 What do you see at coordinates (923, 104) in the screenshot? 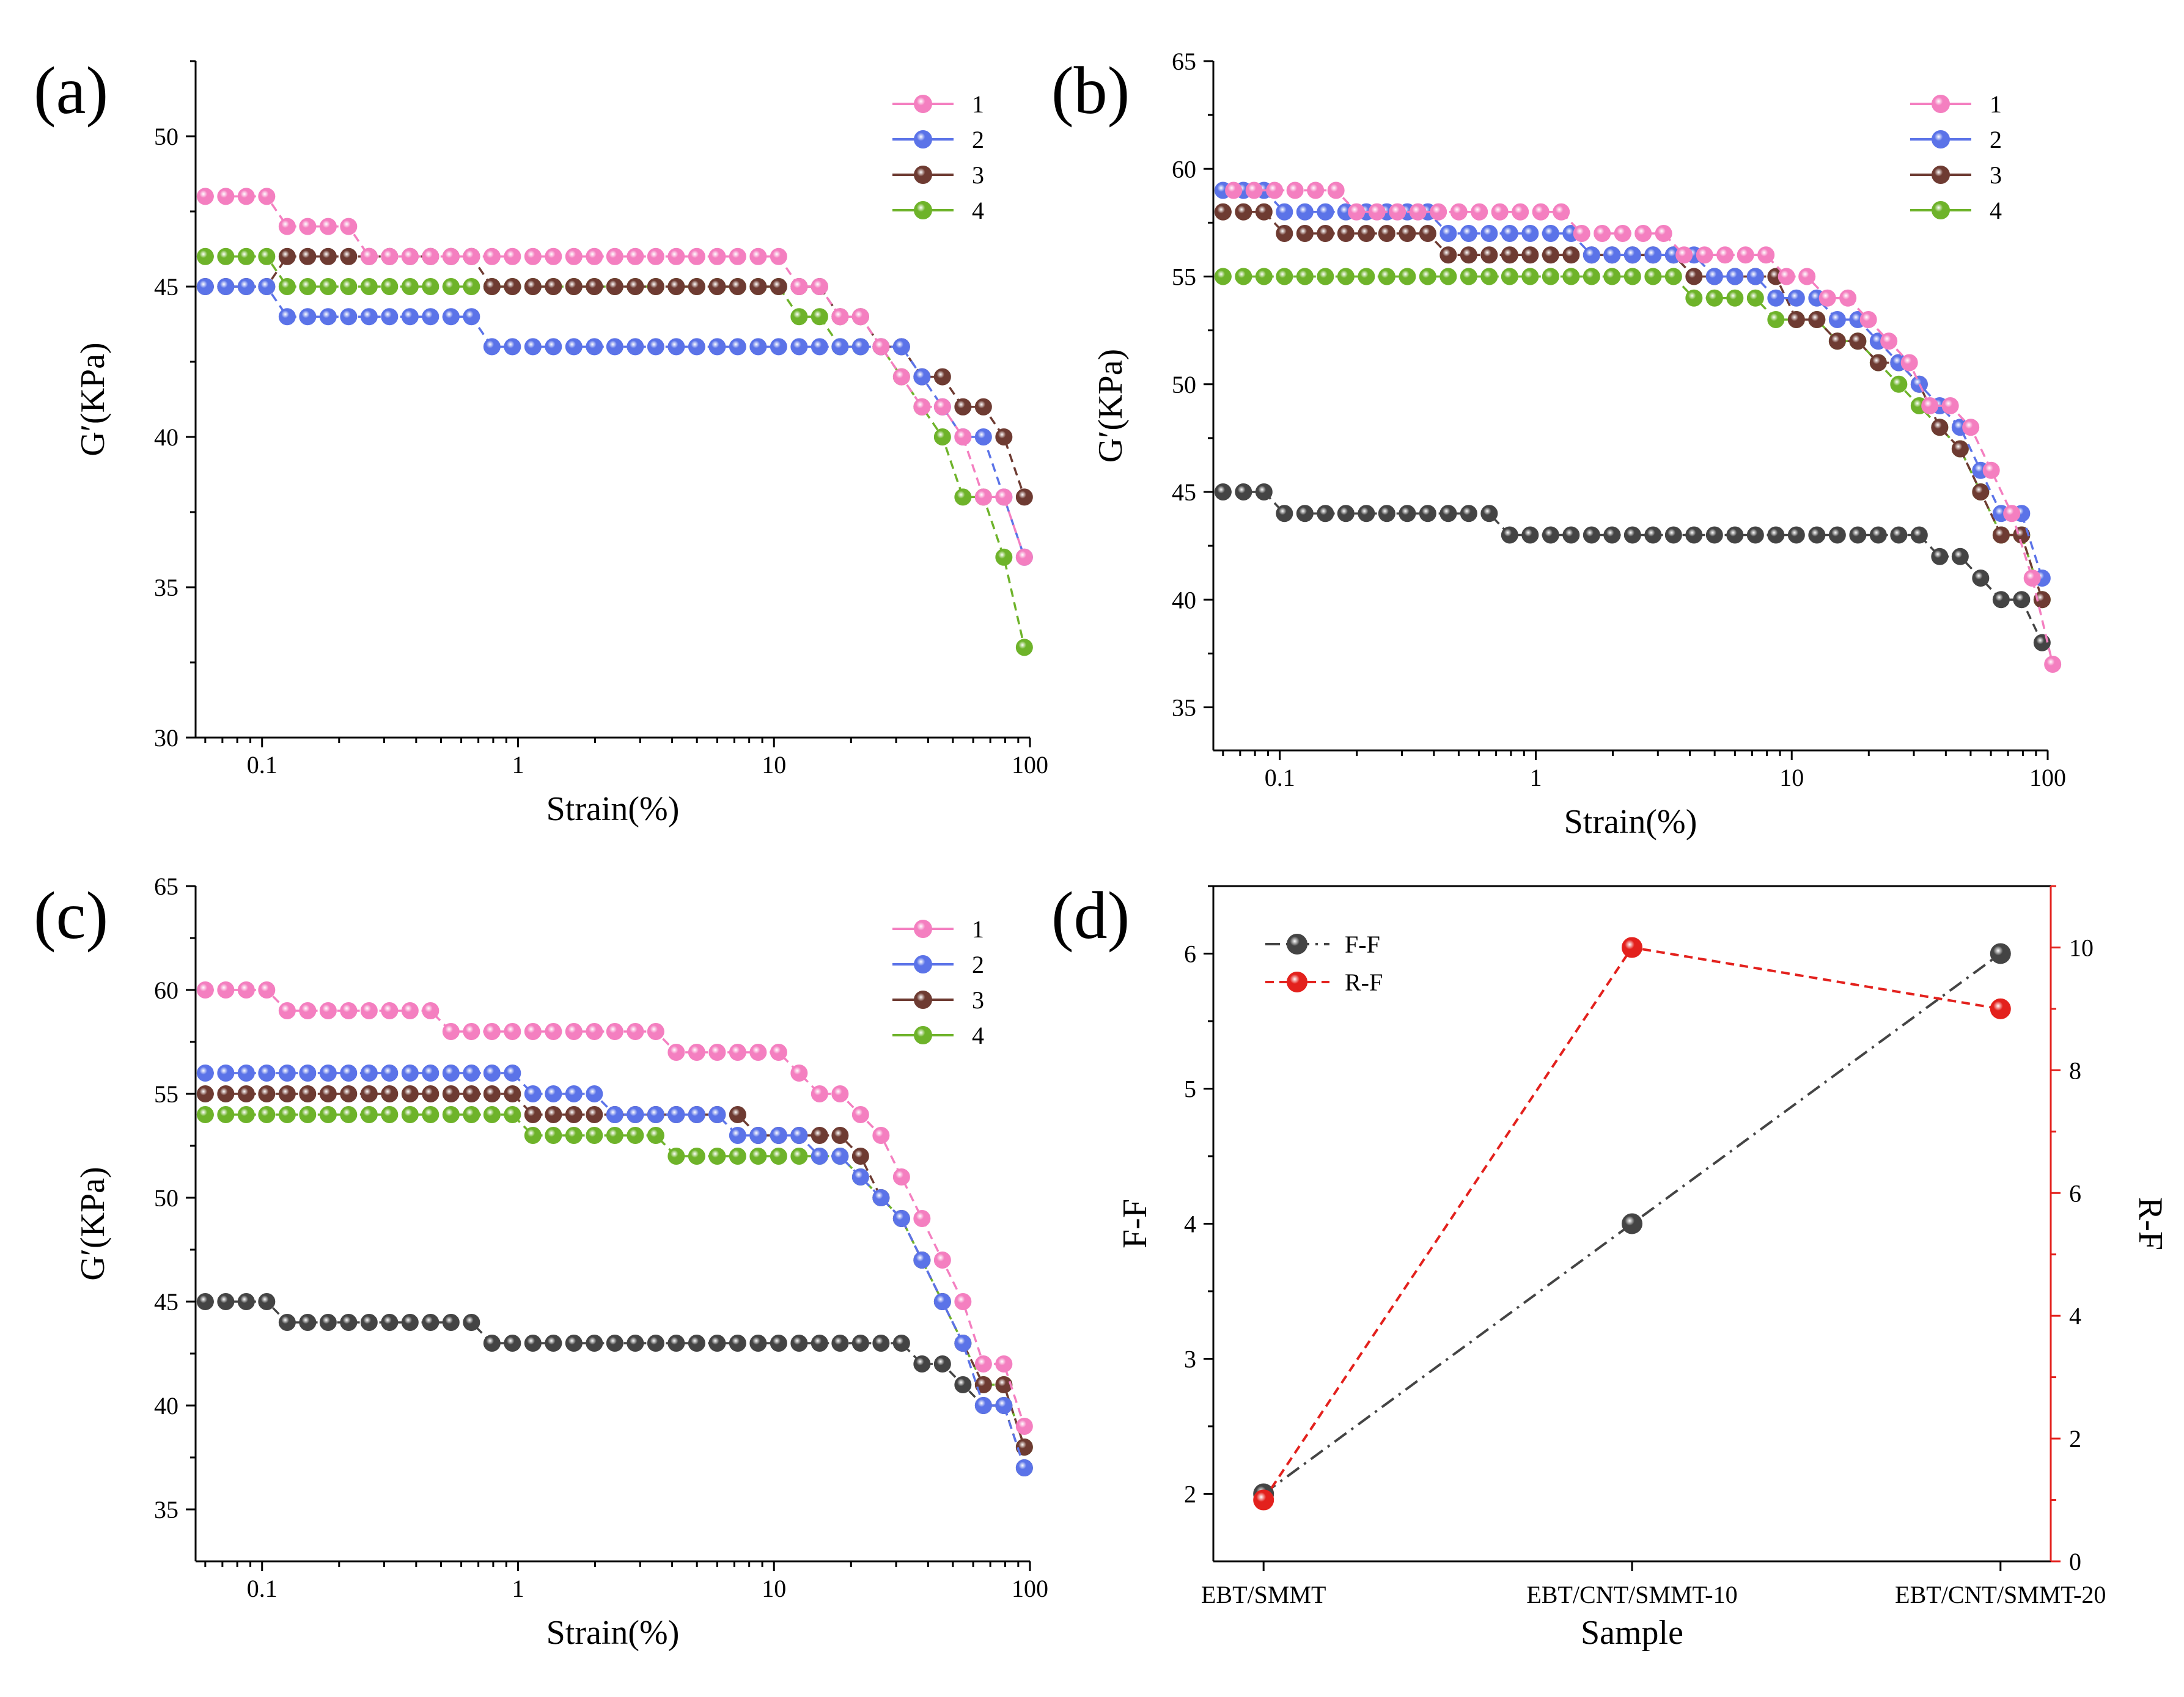
I see `legend-marker` at bounding box center [923, 104].